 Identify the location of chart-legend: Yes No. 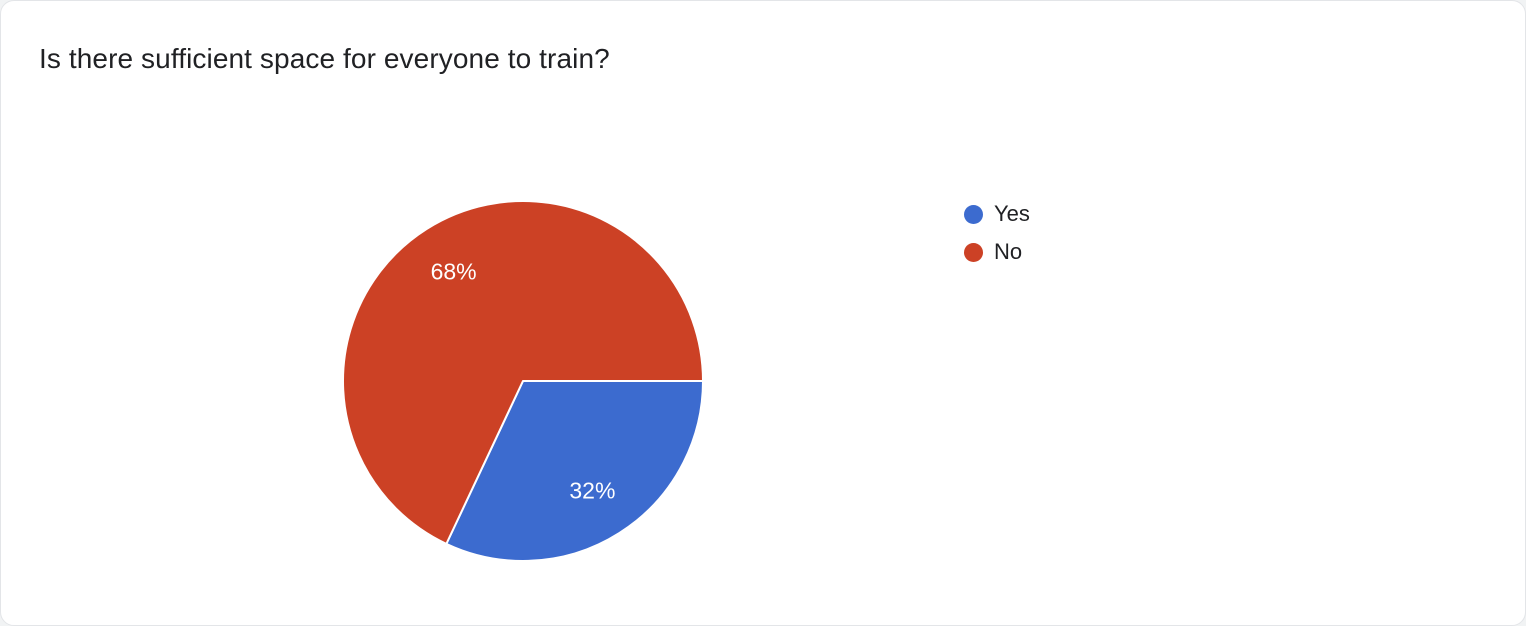
(997, 237).